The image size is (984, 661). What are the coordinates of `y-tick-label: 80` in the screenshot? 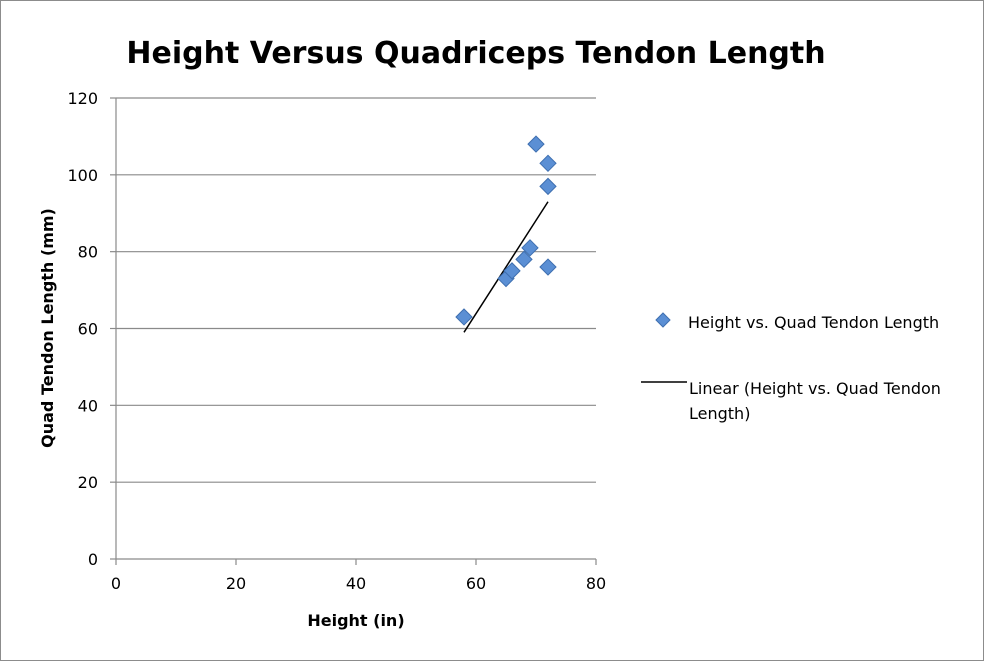 It's located at (88, 252).